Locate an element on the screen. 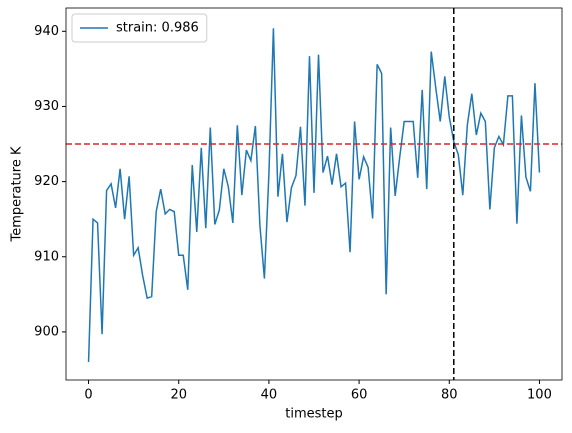  y-tick-label: 910 is located at coordinates (46, 256).